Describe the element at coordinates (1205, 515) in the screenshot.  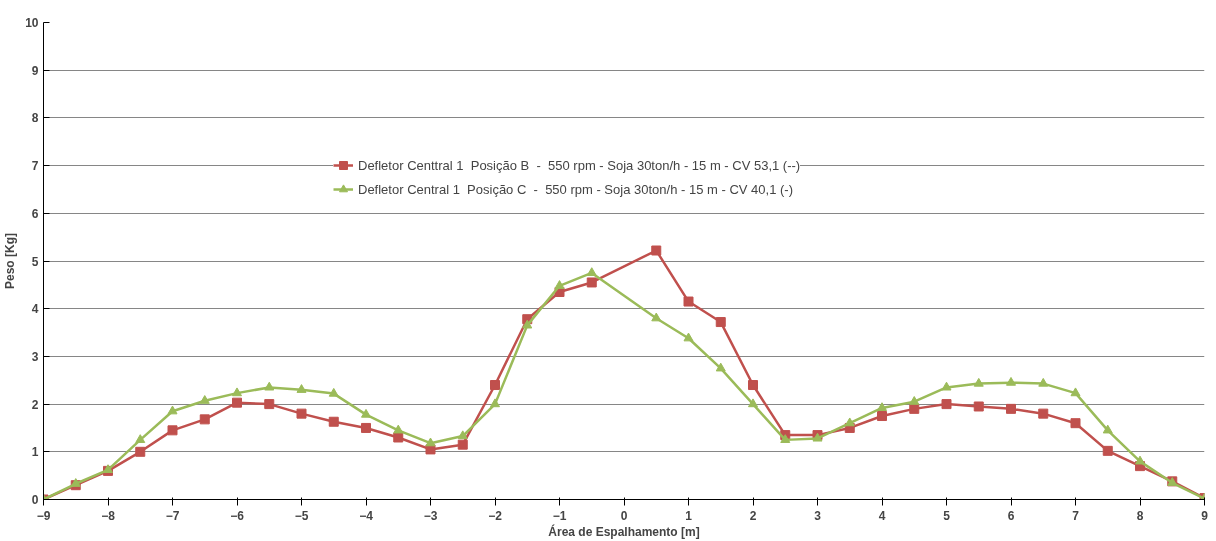
I see `x-tick-label: 9` at that location.